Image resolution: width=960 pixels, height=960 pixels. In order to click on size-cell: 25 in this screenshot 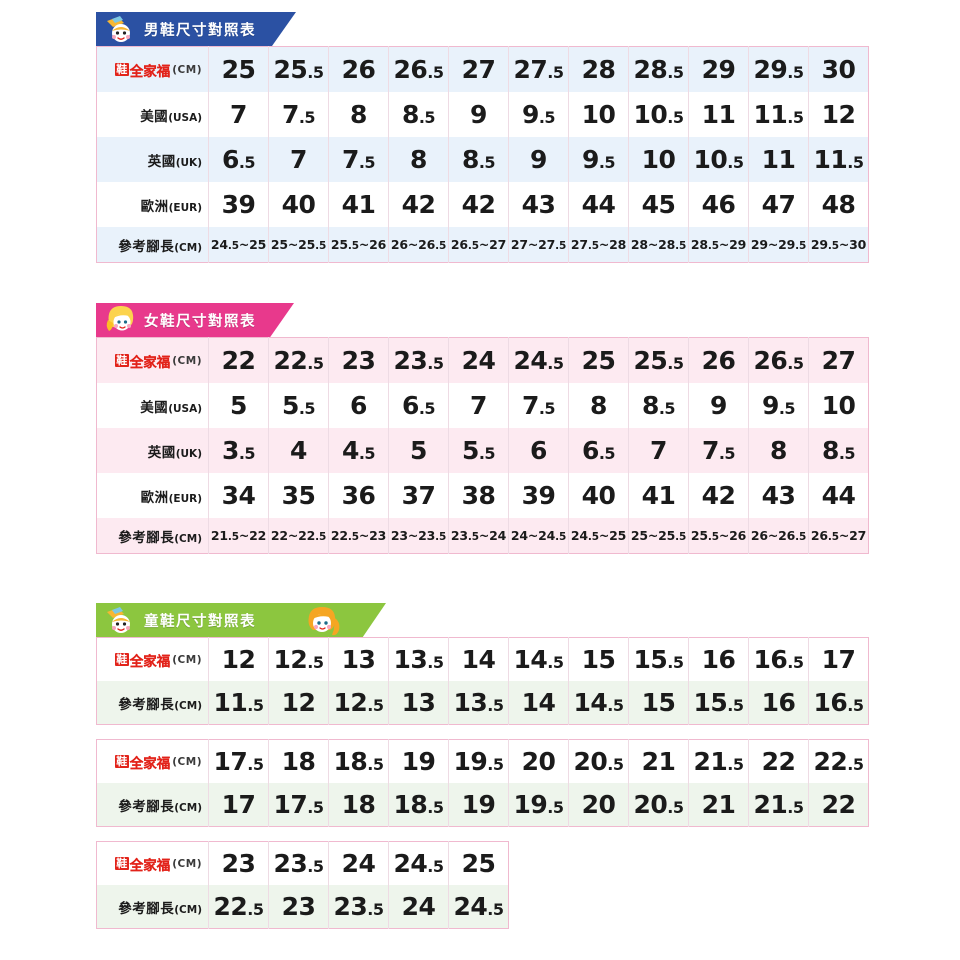, I will do `click(598, 360)`.